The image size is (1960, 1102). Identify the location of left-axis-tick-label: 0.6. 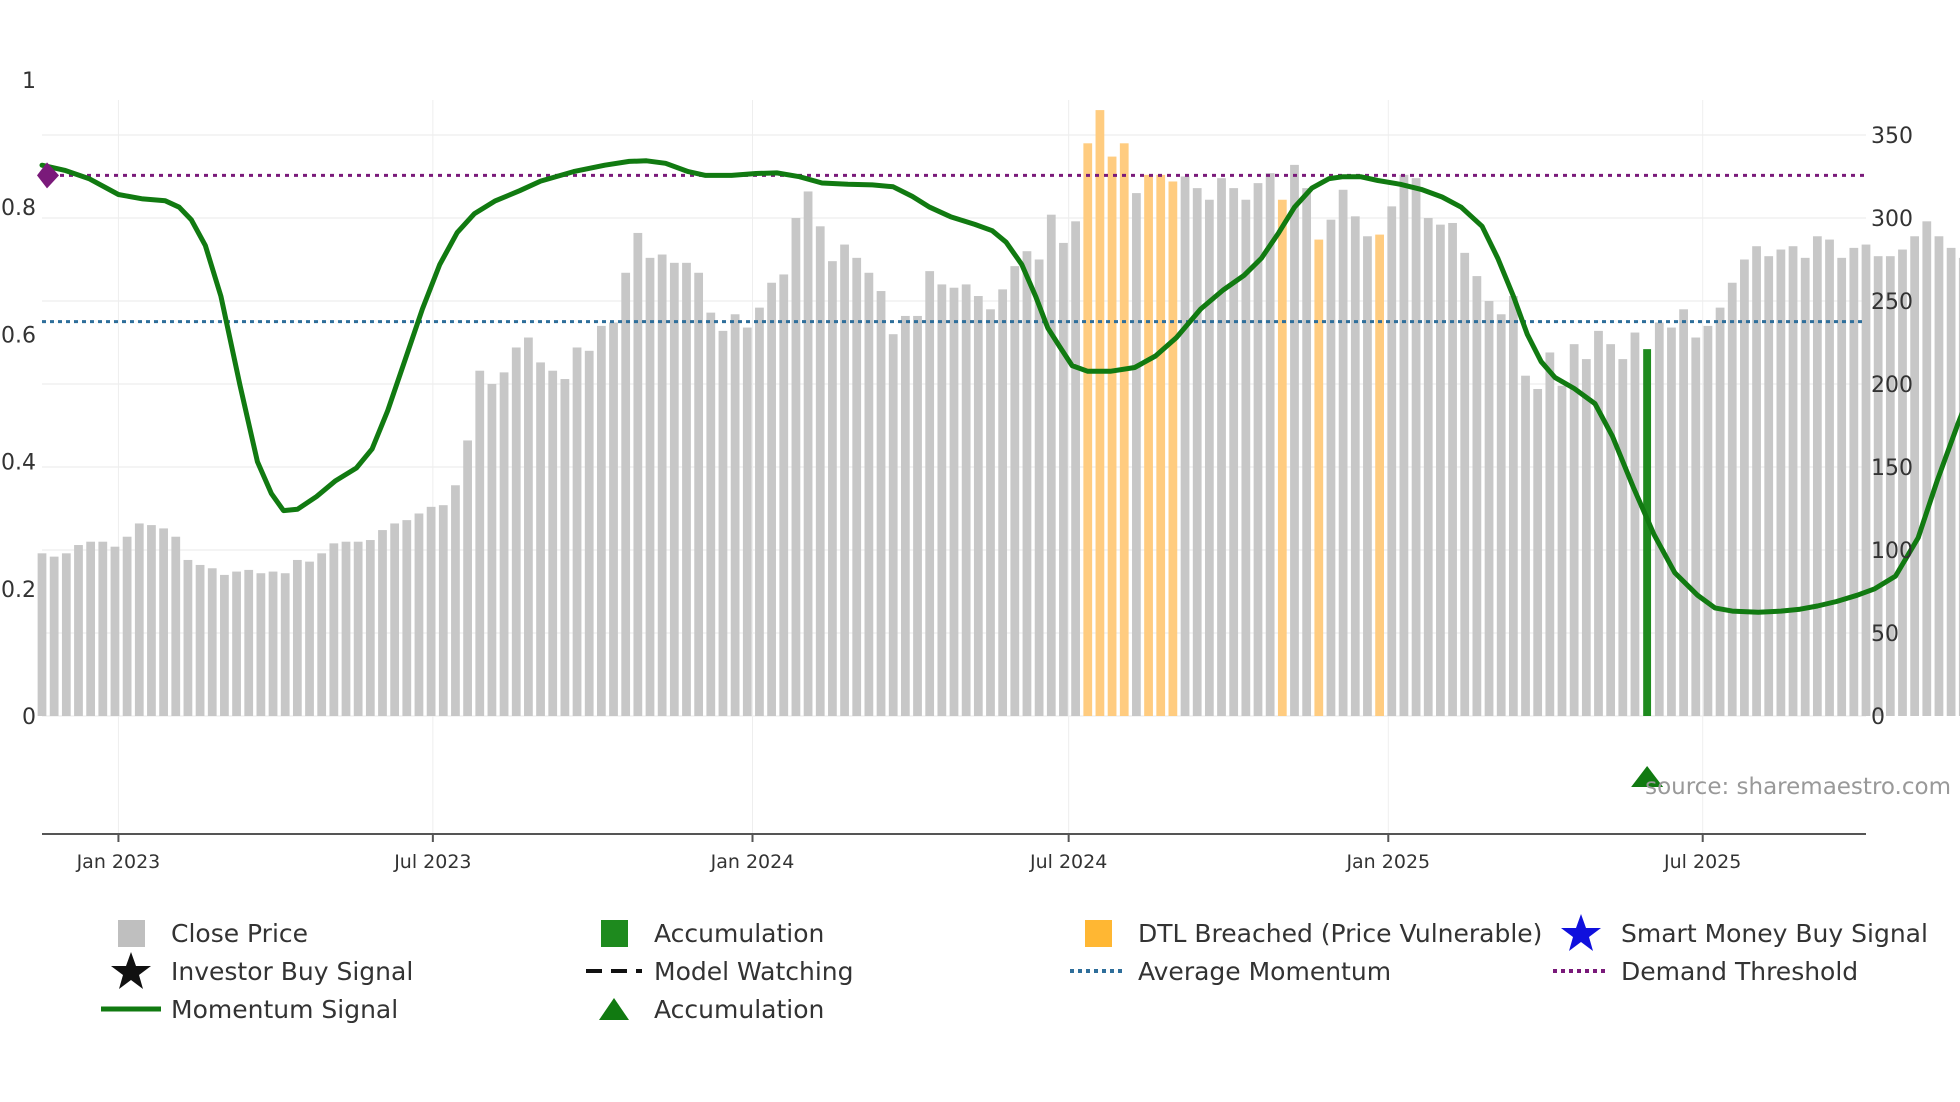
(18, 335).